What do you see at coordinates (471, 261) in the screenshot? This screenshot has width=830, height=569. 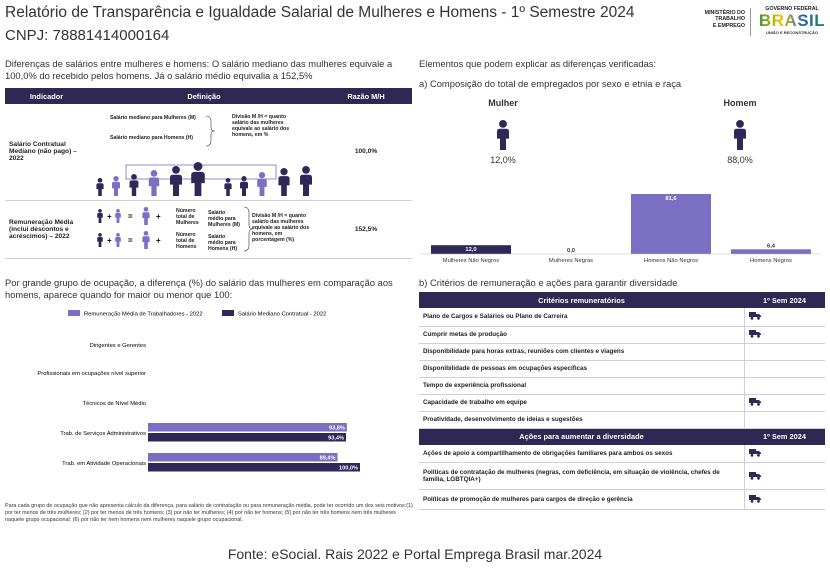 I see `category-label: Mulheres Não Negros` at bounding box center [471, 261].